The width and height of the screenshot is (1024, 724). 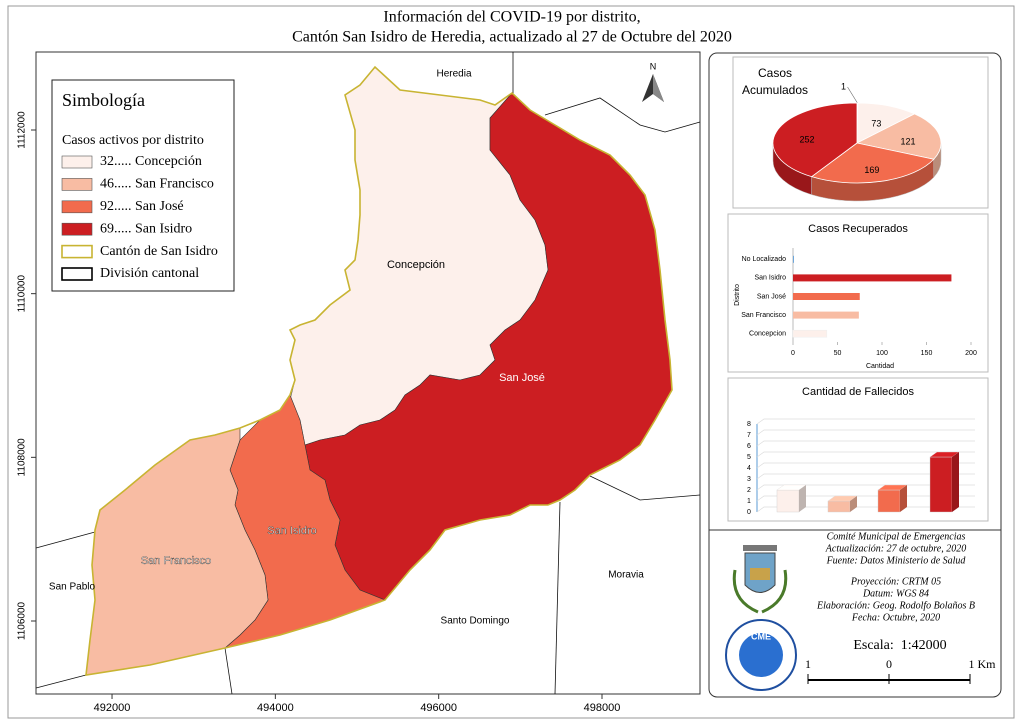 What do you see at coordinates (159, 251) in the screenshot?
I see `legend-label: Cantón de San Isidro` at bounding box center [159, 251].